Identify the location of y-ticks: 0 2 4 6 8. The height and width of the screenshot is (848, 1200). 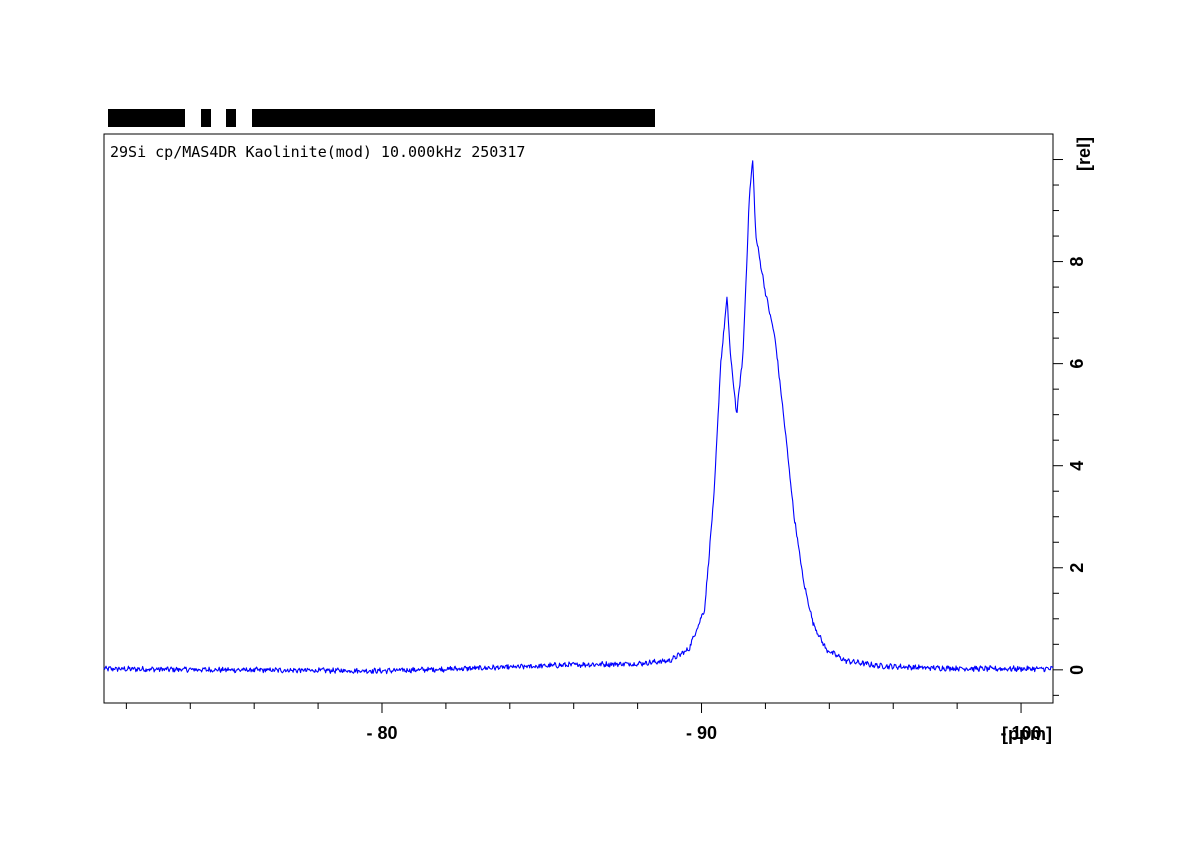
(1070, 427).